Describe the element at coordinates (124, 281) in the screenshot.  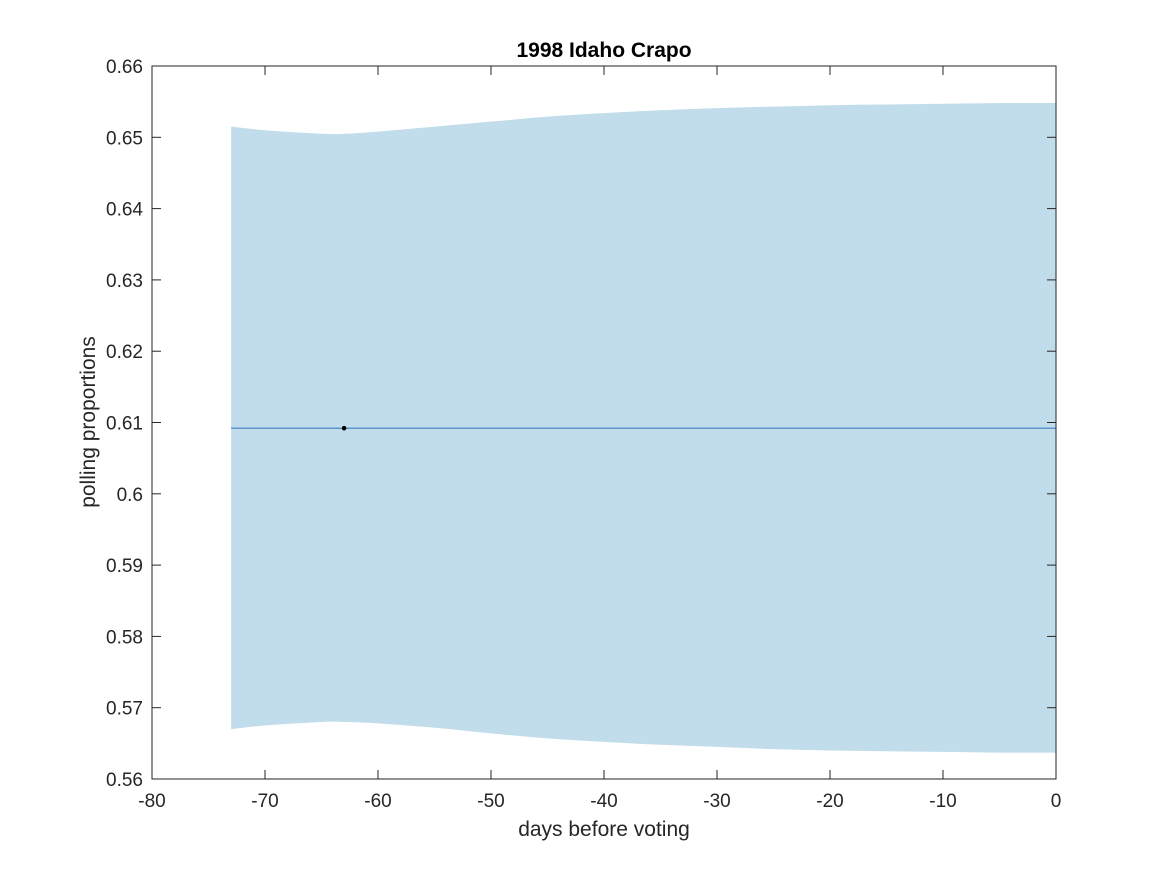
I see `y-tick-label: 0.63` at that location.